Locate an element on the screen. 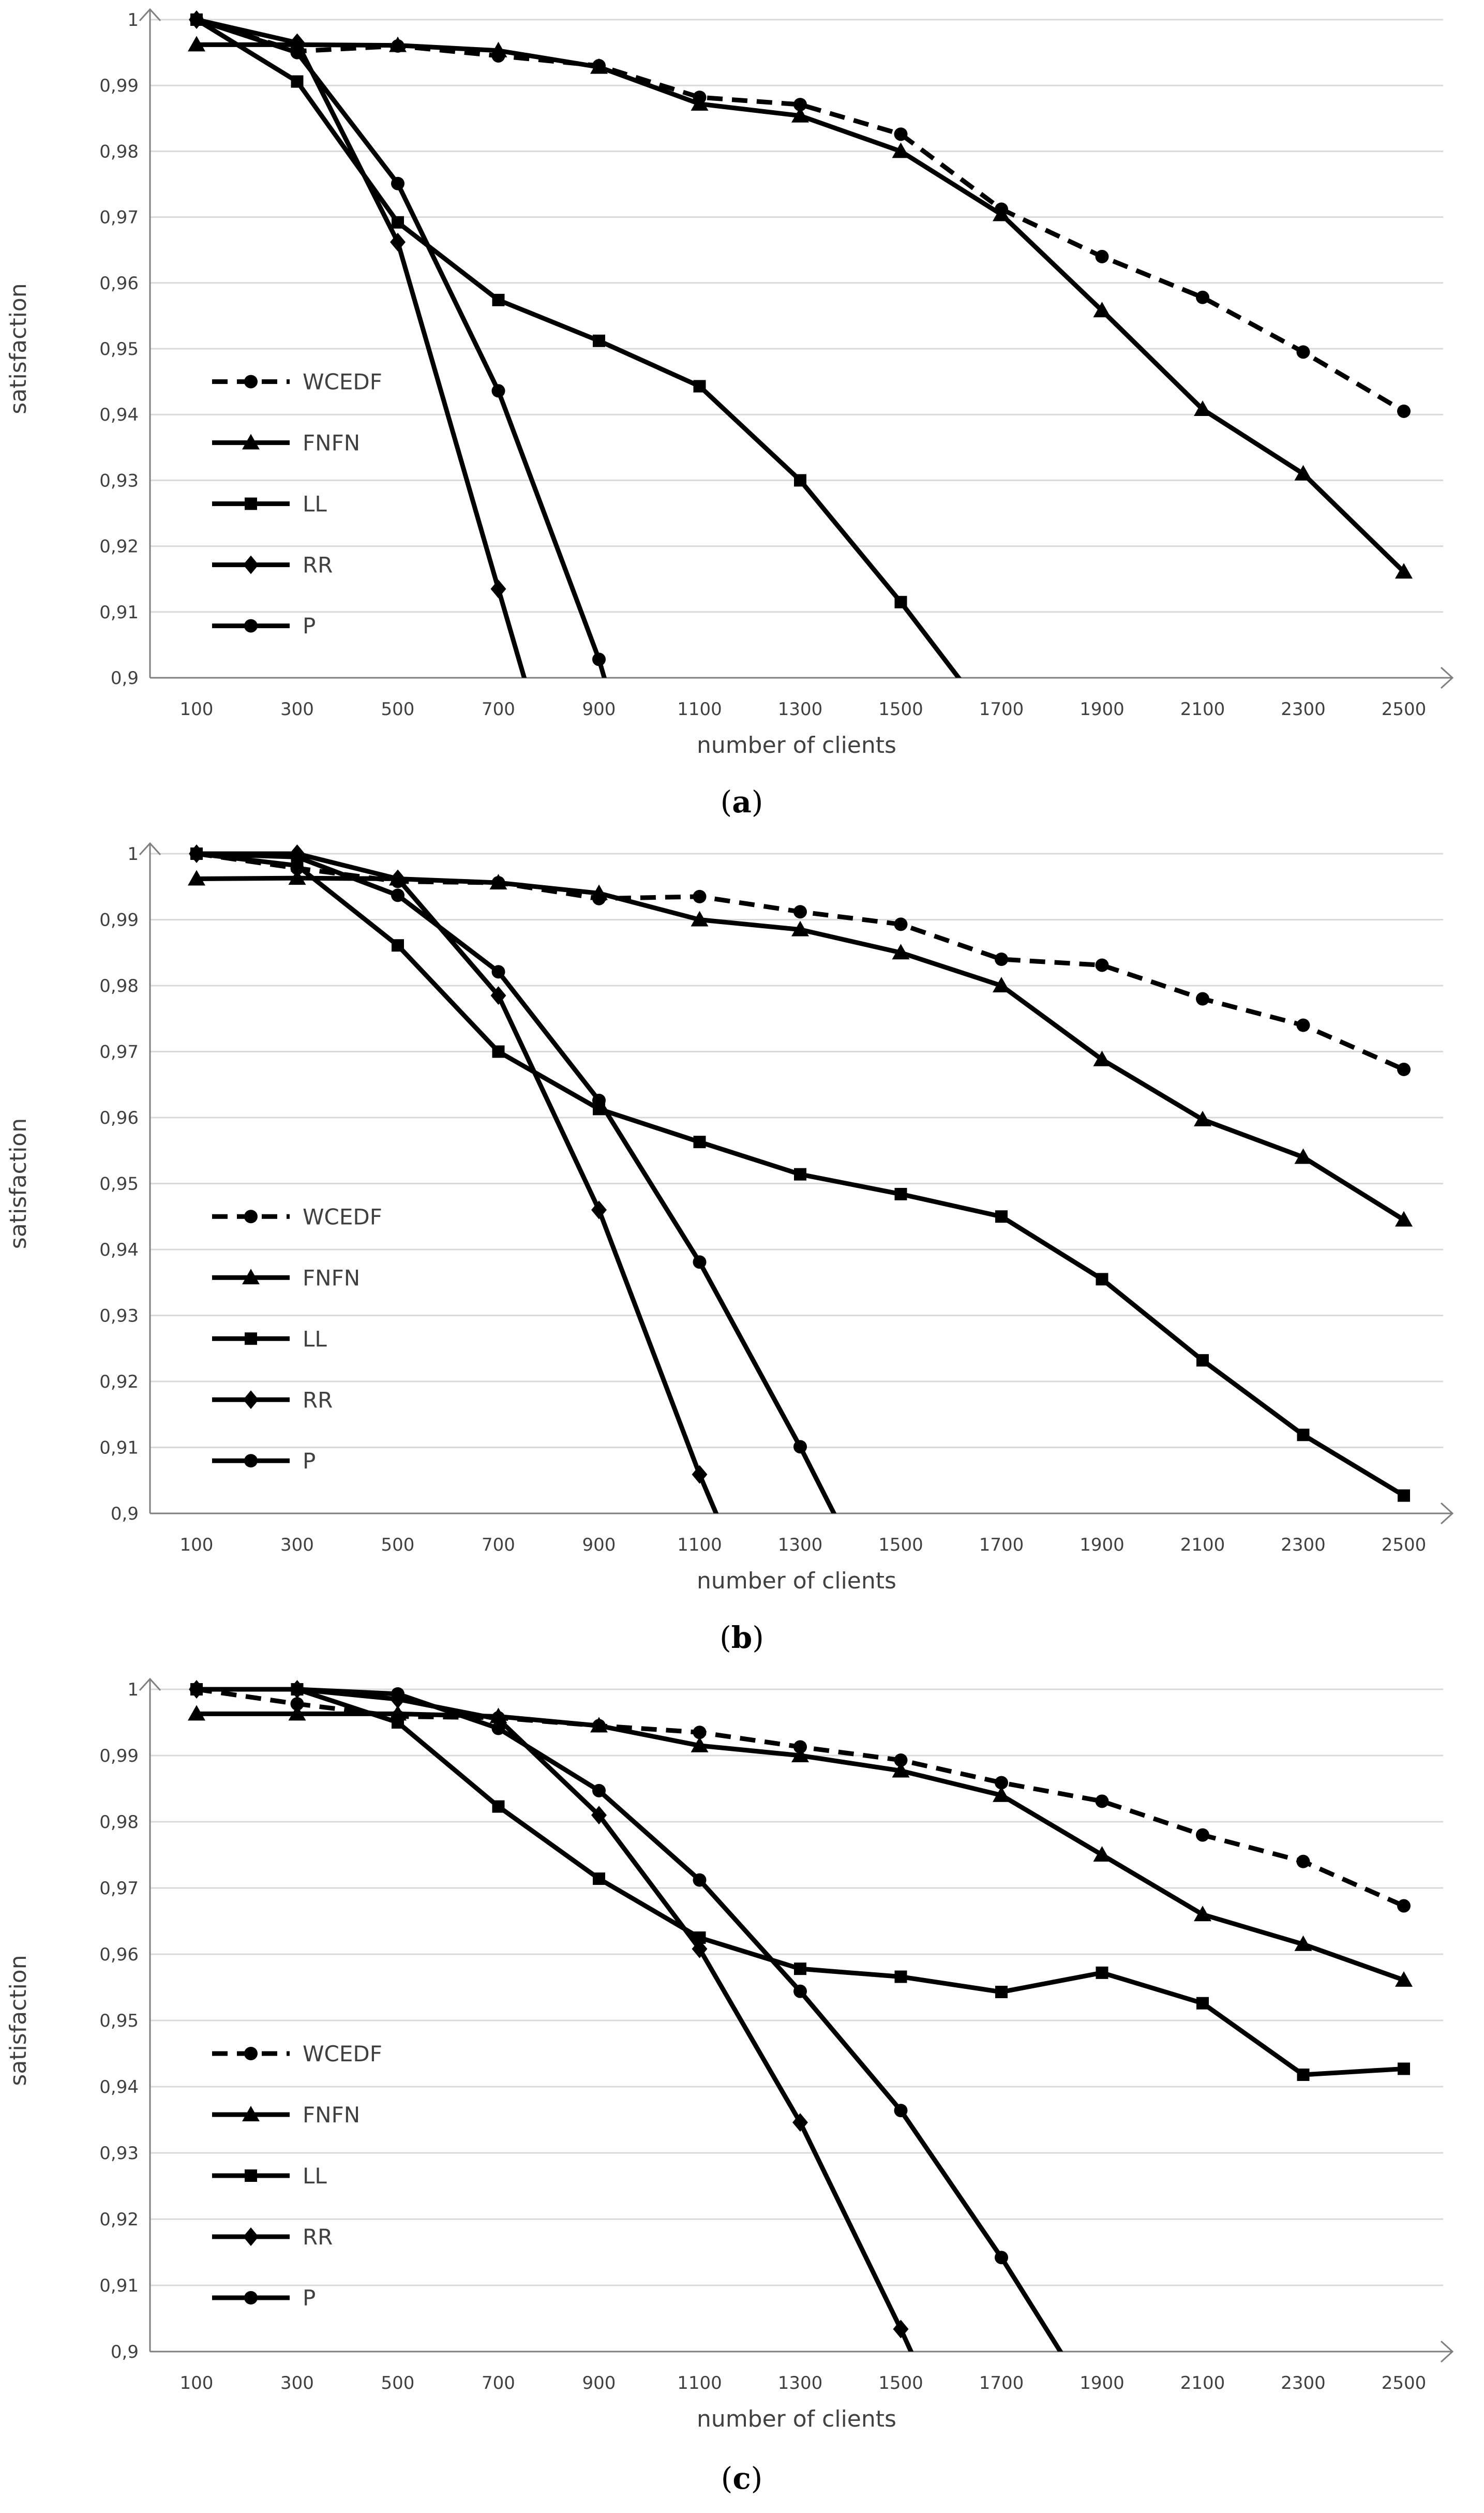  chart-b-y-tick-label: 0,94 is located at coordinates (119, 1250).